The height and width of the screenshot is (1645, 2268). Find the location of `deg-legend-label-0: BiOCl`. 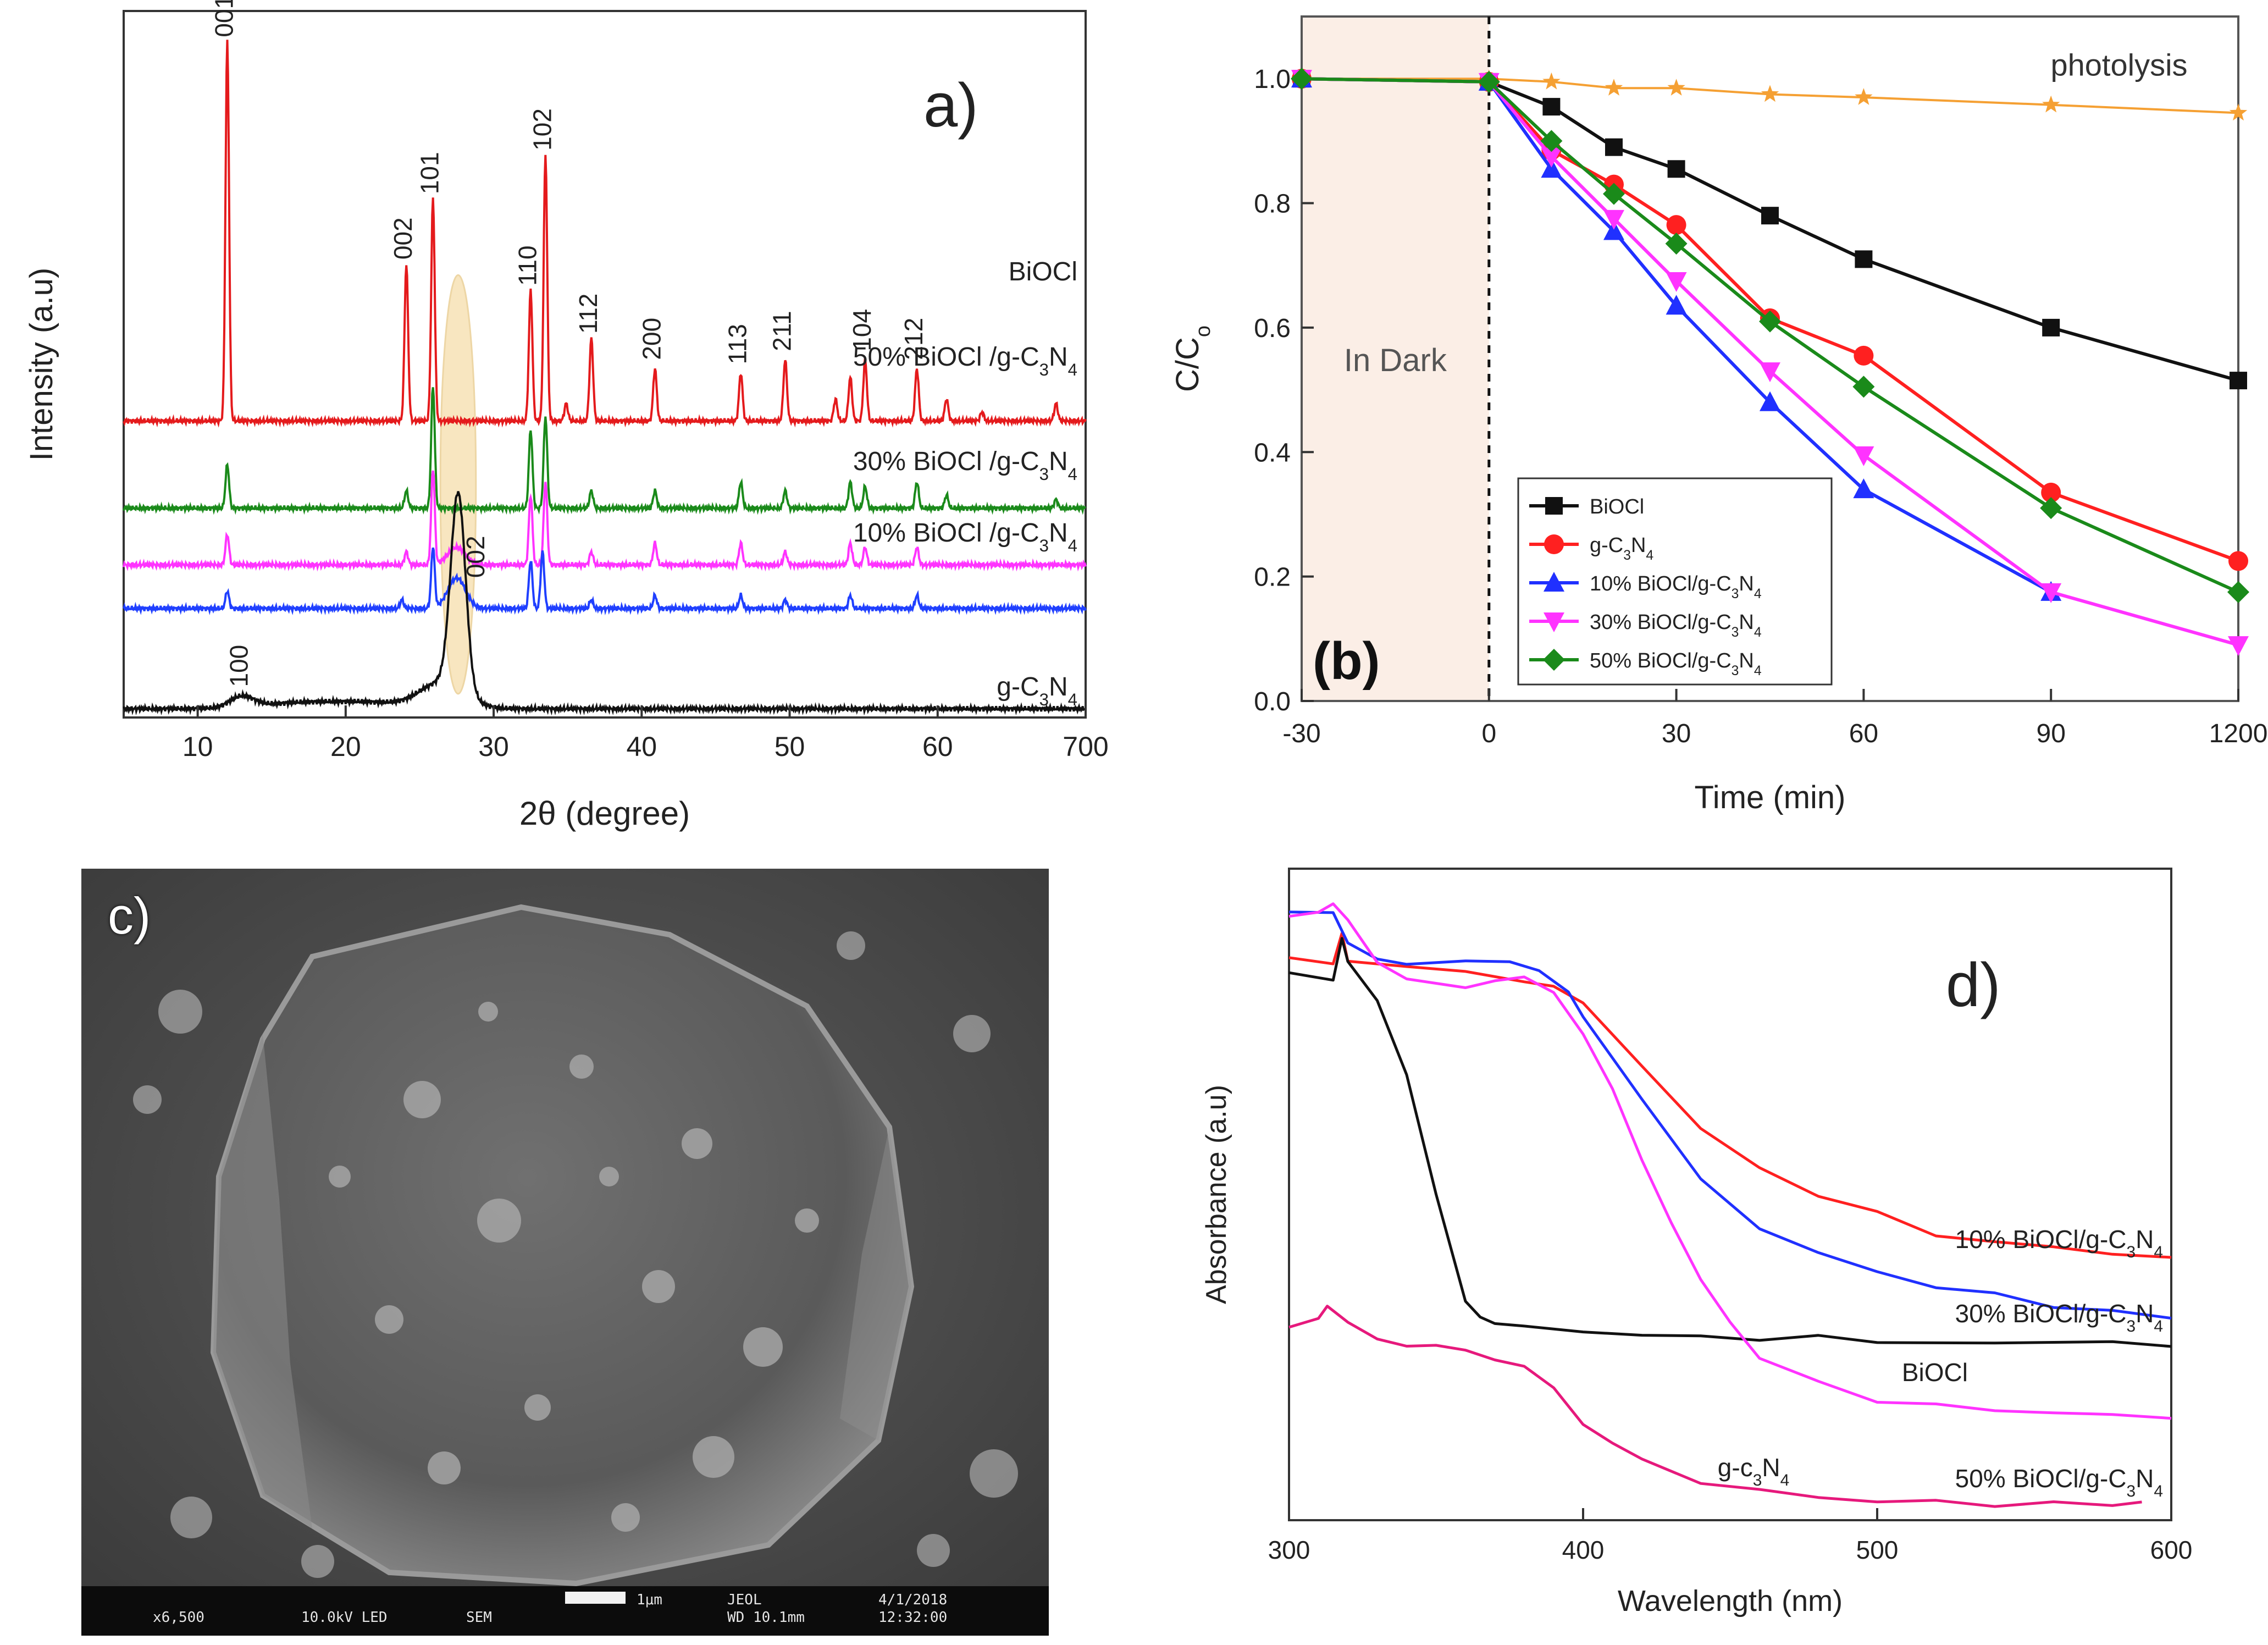

deg-legend-label-0: BiOCl is located at coordinates (1617, 506).